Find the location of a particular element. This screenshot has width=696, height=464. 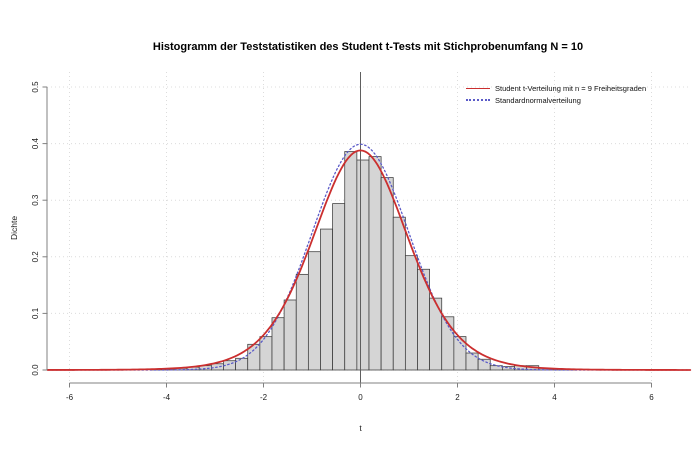

x-tick-label: 2 is located at coordinates (457, 397).